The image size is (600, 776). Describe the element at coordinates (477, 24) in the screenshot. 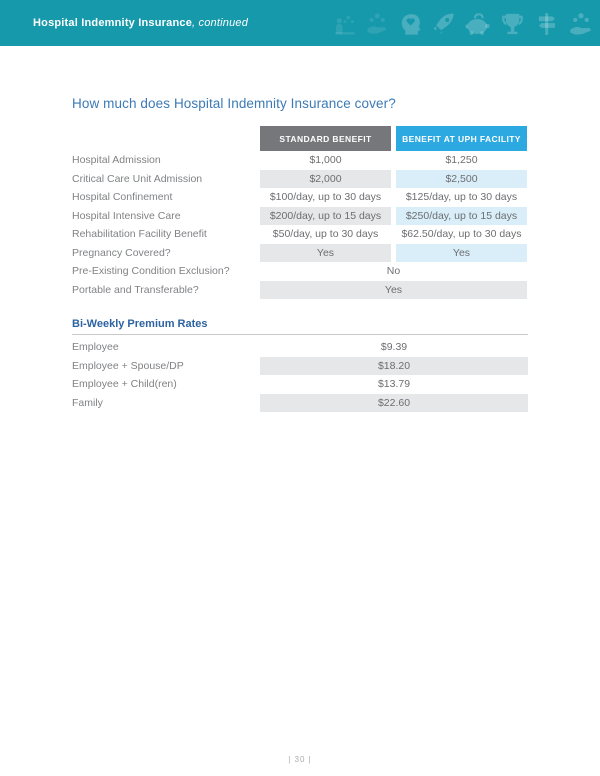

I see `piggy-bank-icon` at that location.